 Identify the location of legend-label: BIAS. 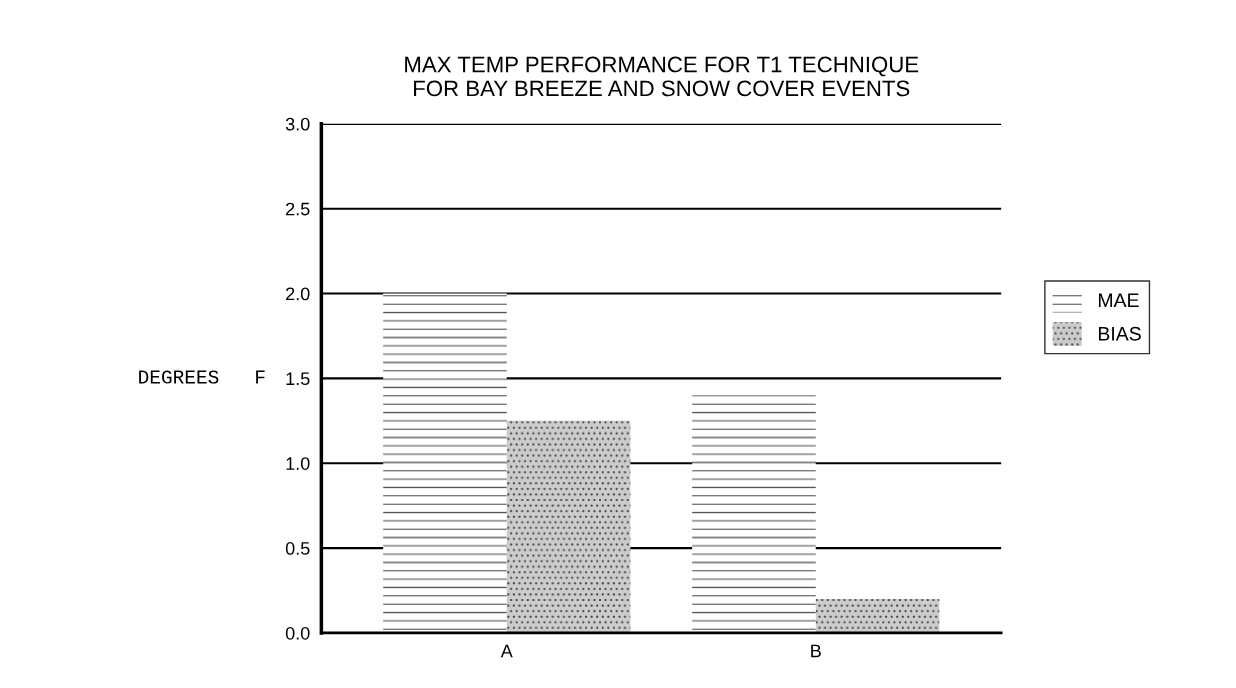
(1119, 333).